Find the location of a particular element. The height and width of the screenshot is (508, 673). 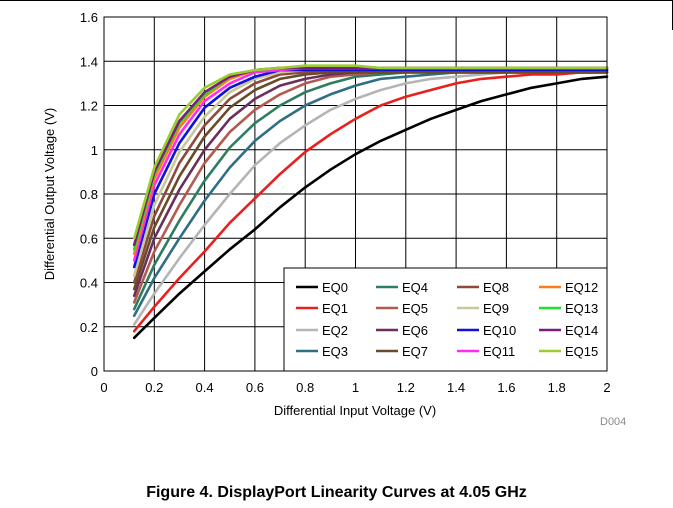

y-tick-label: 0.6 is located at coordinates (89, 238).